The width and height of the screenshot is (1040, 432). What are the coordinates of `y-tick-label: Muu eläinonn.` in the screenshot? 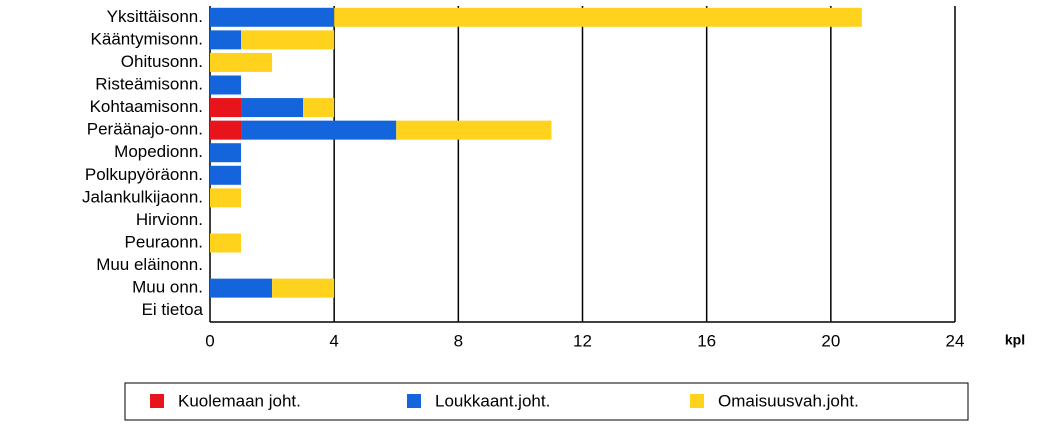 It's located at (149, 264).